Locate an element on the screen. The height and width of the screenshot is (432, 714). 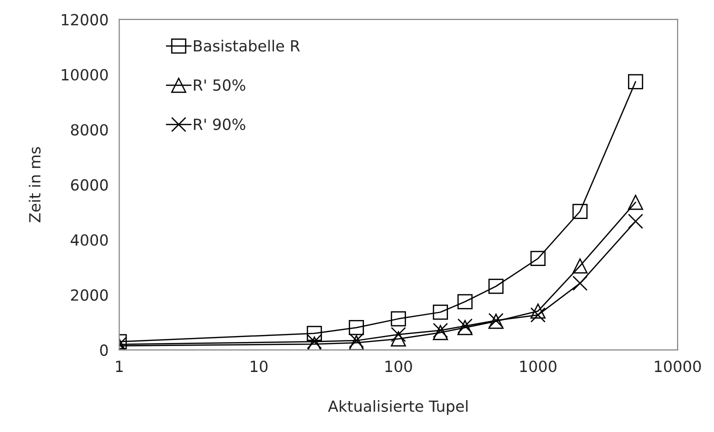
y-tick-label: 8000 is located at coordinates (89, 130).